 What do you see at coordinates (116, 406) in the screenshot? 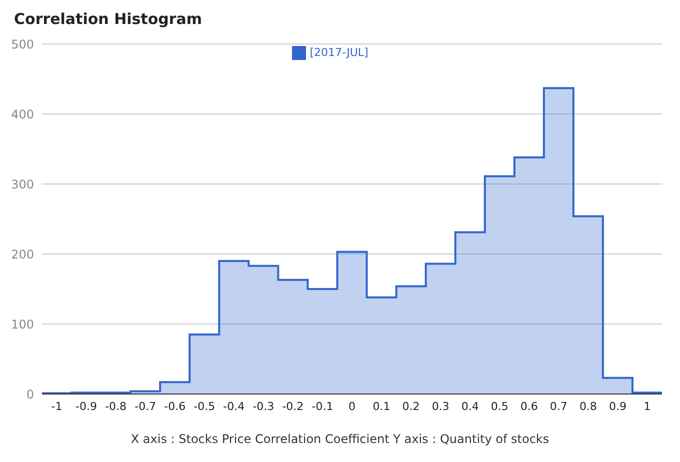
I see `x-tick-label: -0.8` at bounding box center [116, 406].